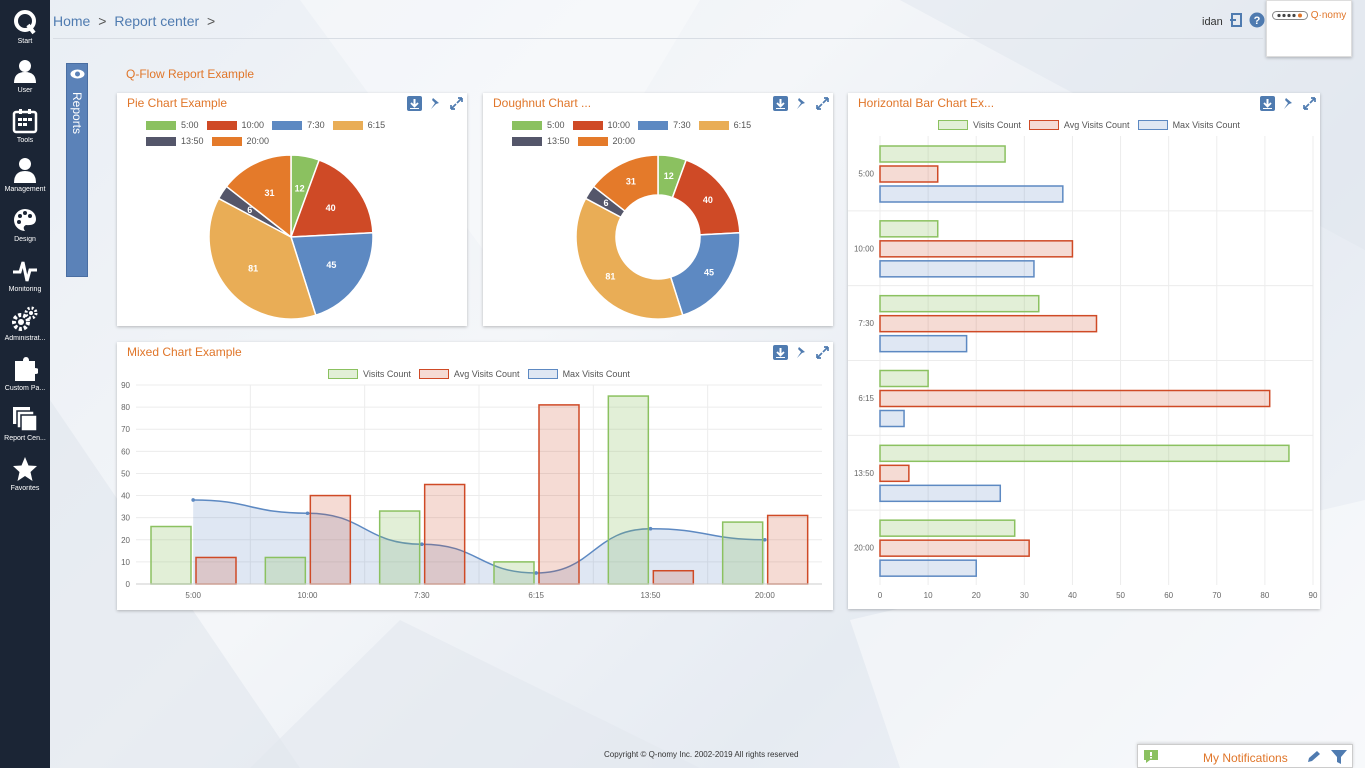  Describe the element at coordinates (25, 29) in the screenshot. I see `sidebar-item-start: Start` at that location.